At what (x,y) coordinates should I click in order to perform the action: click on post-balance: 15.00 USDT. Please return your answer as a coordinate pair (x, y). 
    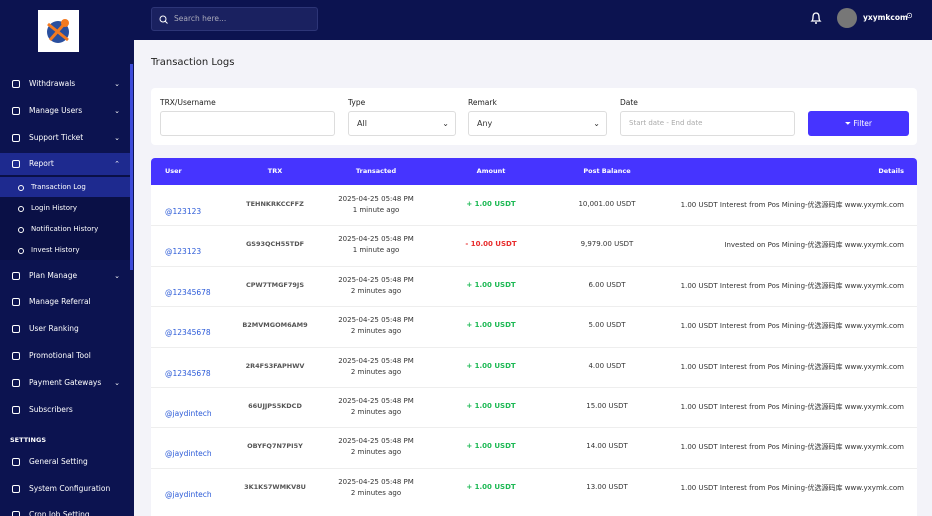
    Looking at the image, I should click on (607, 406).